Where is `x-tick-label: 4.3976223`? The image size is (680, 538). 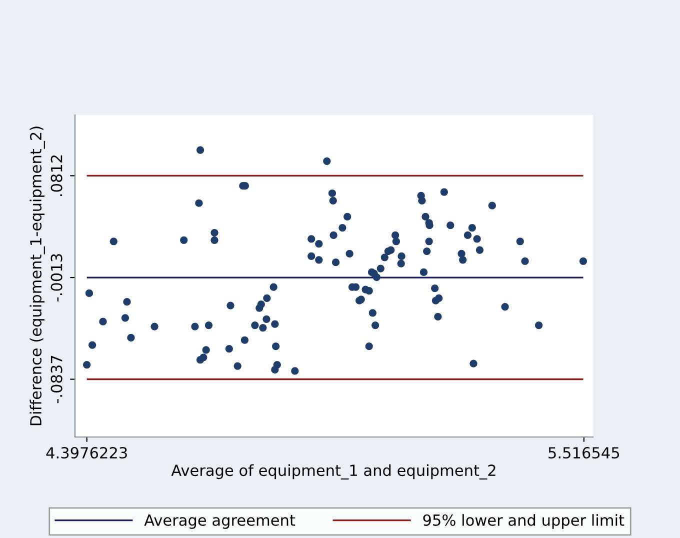
x-tick-label: 4.3976223 is located at coordinates (86, 452).